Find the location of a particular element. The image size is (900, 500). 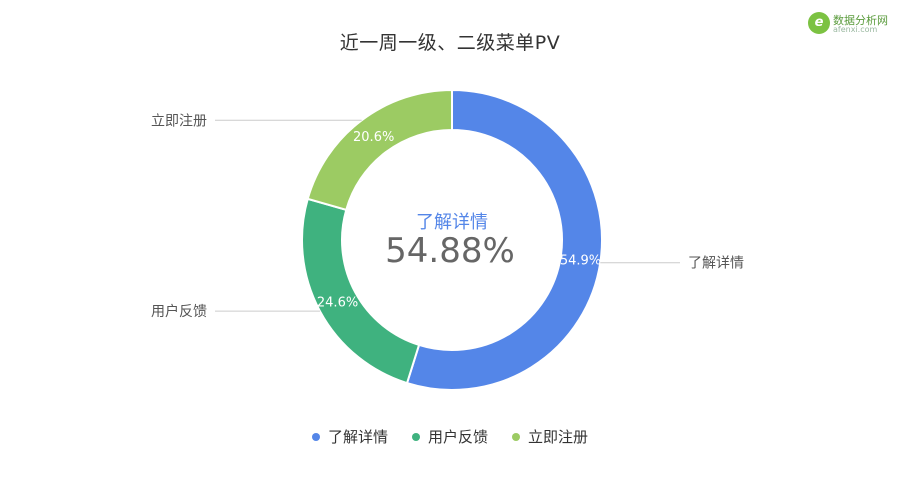

legend-item-3: 立即注册 is located at coordinates (550, 436).